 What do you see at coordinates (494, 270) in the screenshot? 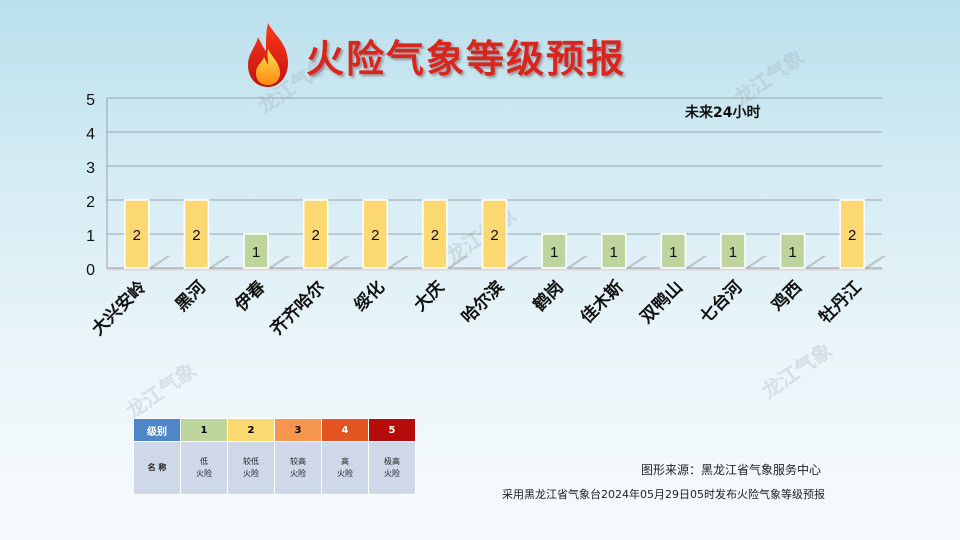
I see `chart-floor` at bounding box center [494, 270].